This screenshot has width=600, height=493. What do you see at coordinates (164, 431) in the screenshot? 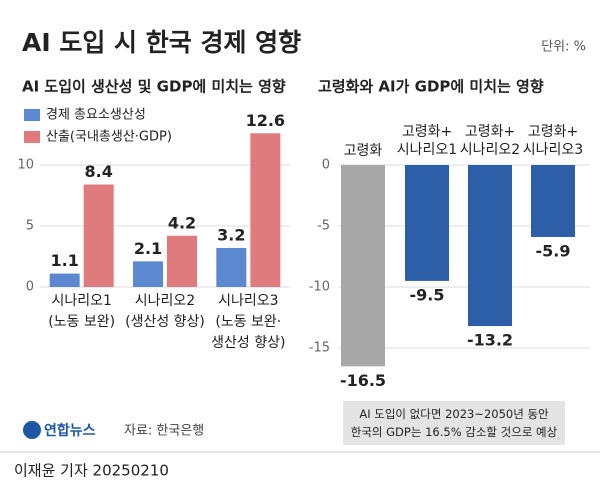
I see `source: 자료: 한국은행` at bounding box center [164, 431].